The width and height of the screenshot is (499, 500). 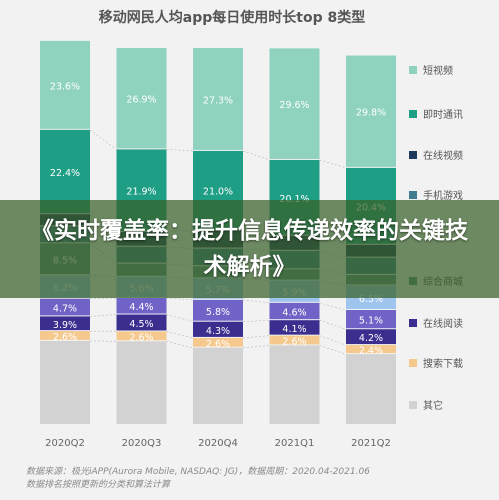 What do you see at coordinates (371, 113) in the screenshot?
I see `data-label: 29.8%` at bounding box center [371, 113].